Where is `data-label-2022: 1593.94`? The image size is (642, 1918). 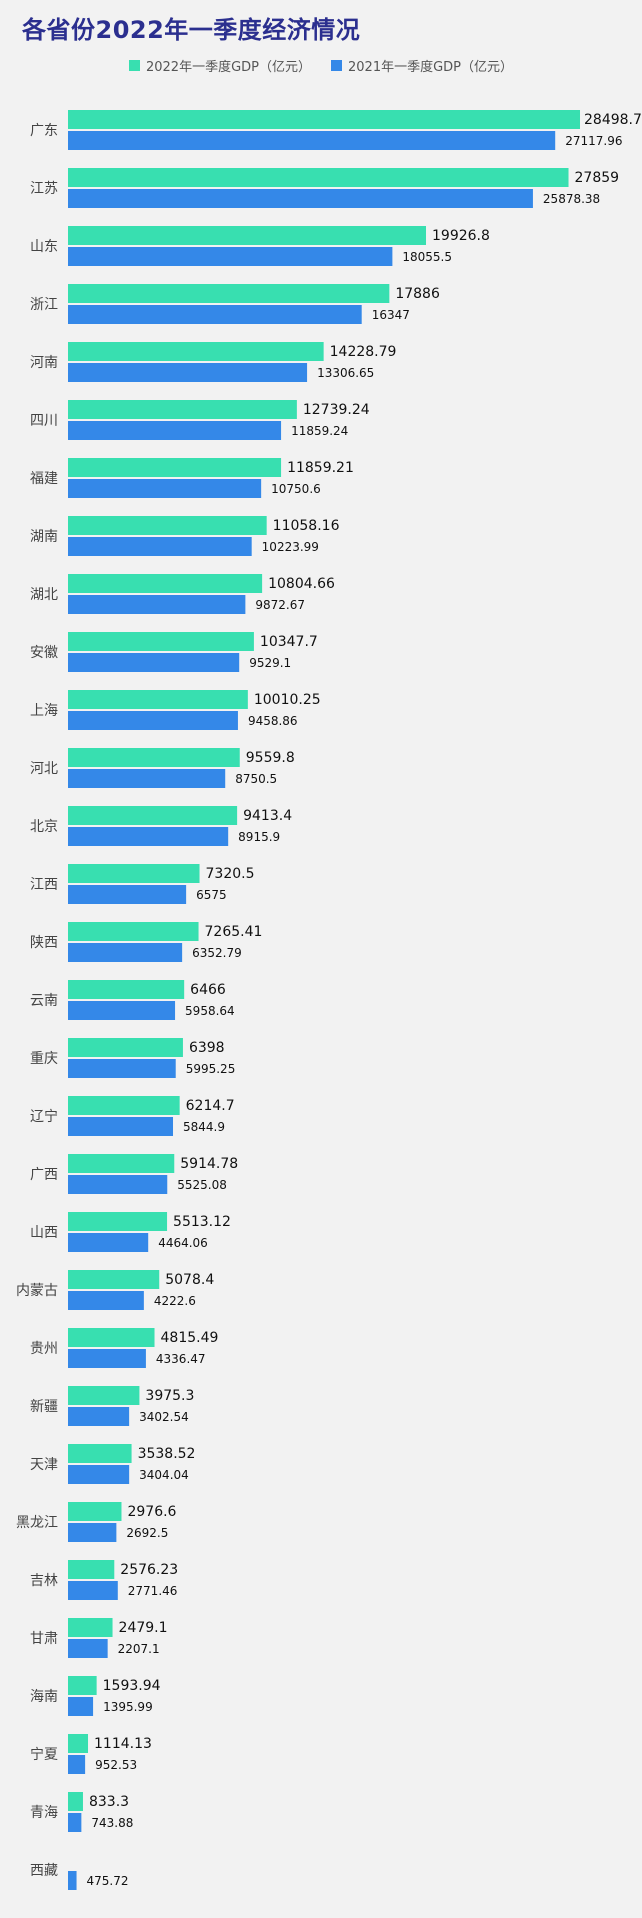
data-label-2022: 1593.94 is located at coordinates (132, 1686).